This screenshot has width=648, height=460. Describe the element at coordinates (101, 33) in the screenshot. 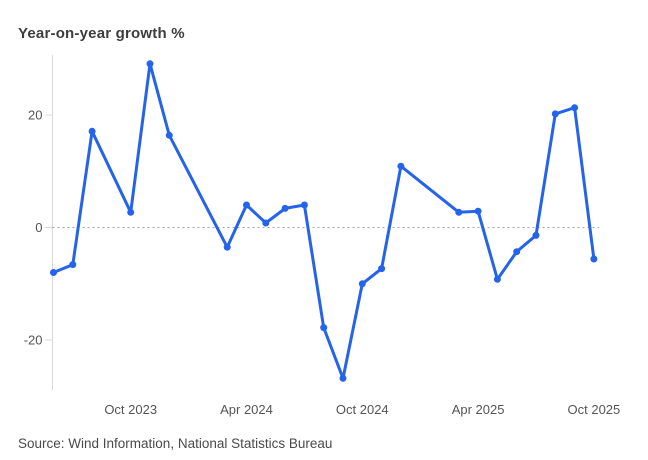

I see `chart-title: Year-on-year growth %` at that location.